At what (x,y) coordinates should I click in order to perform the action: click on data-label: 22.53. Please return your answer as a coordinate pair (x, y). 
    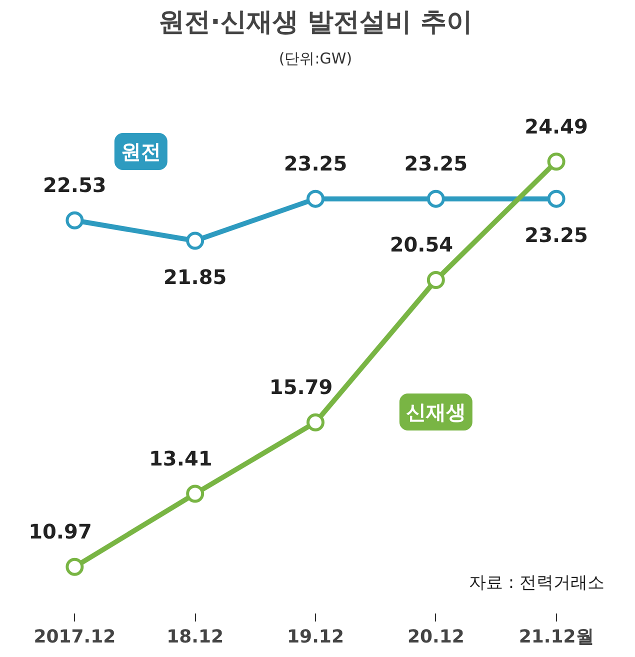
    Looking at the image, I should click on (74, 185).